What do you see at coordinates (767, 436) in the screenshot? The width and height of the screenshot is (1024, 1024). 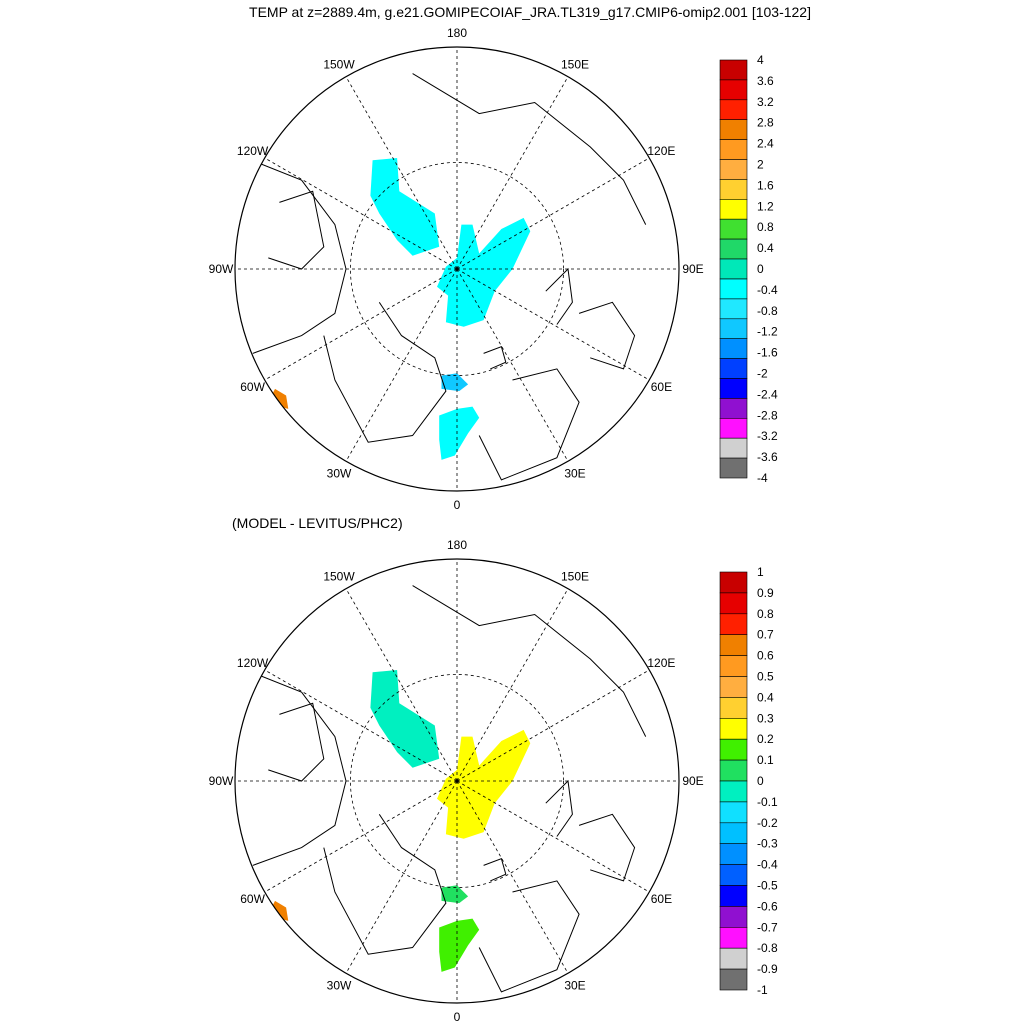 I see `colorbar-label: -3.2` at bounding box center [767, 436].